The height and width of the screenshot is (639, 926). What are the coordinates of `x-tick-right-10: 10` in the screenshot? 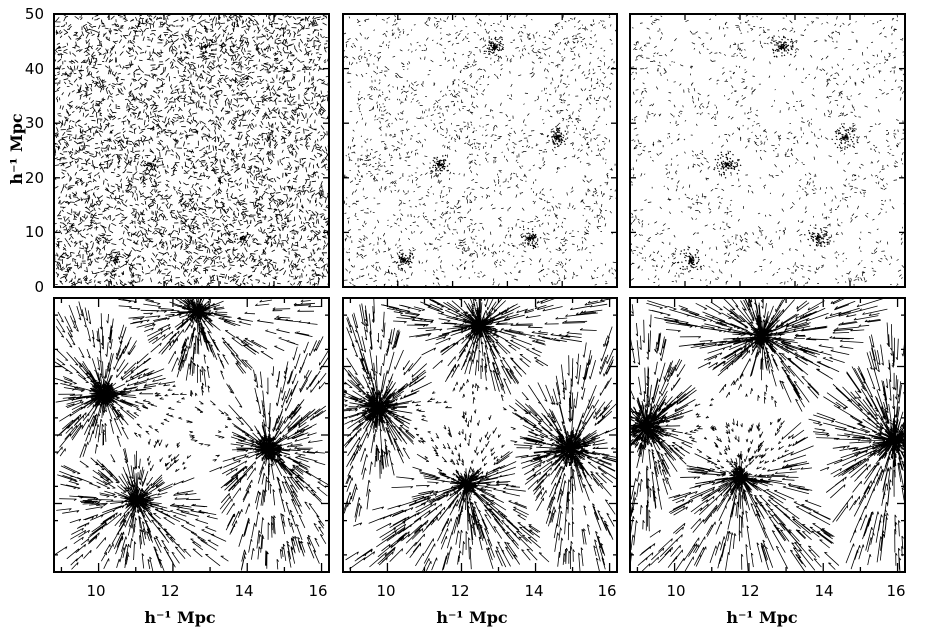 It's located at (675, 591).